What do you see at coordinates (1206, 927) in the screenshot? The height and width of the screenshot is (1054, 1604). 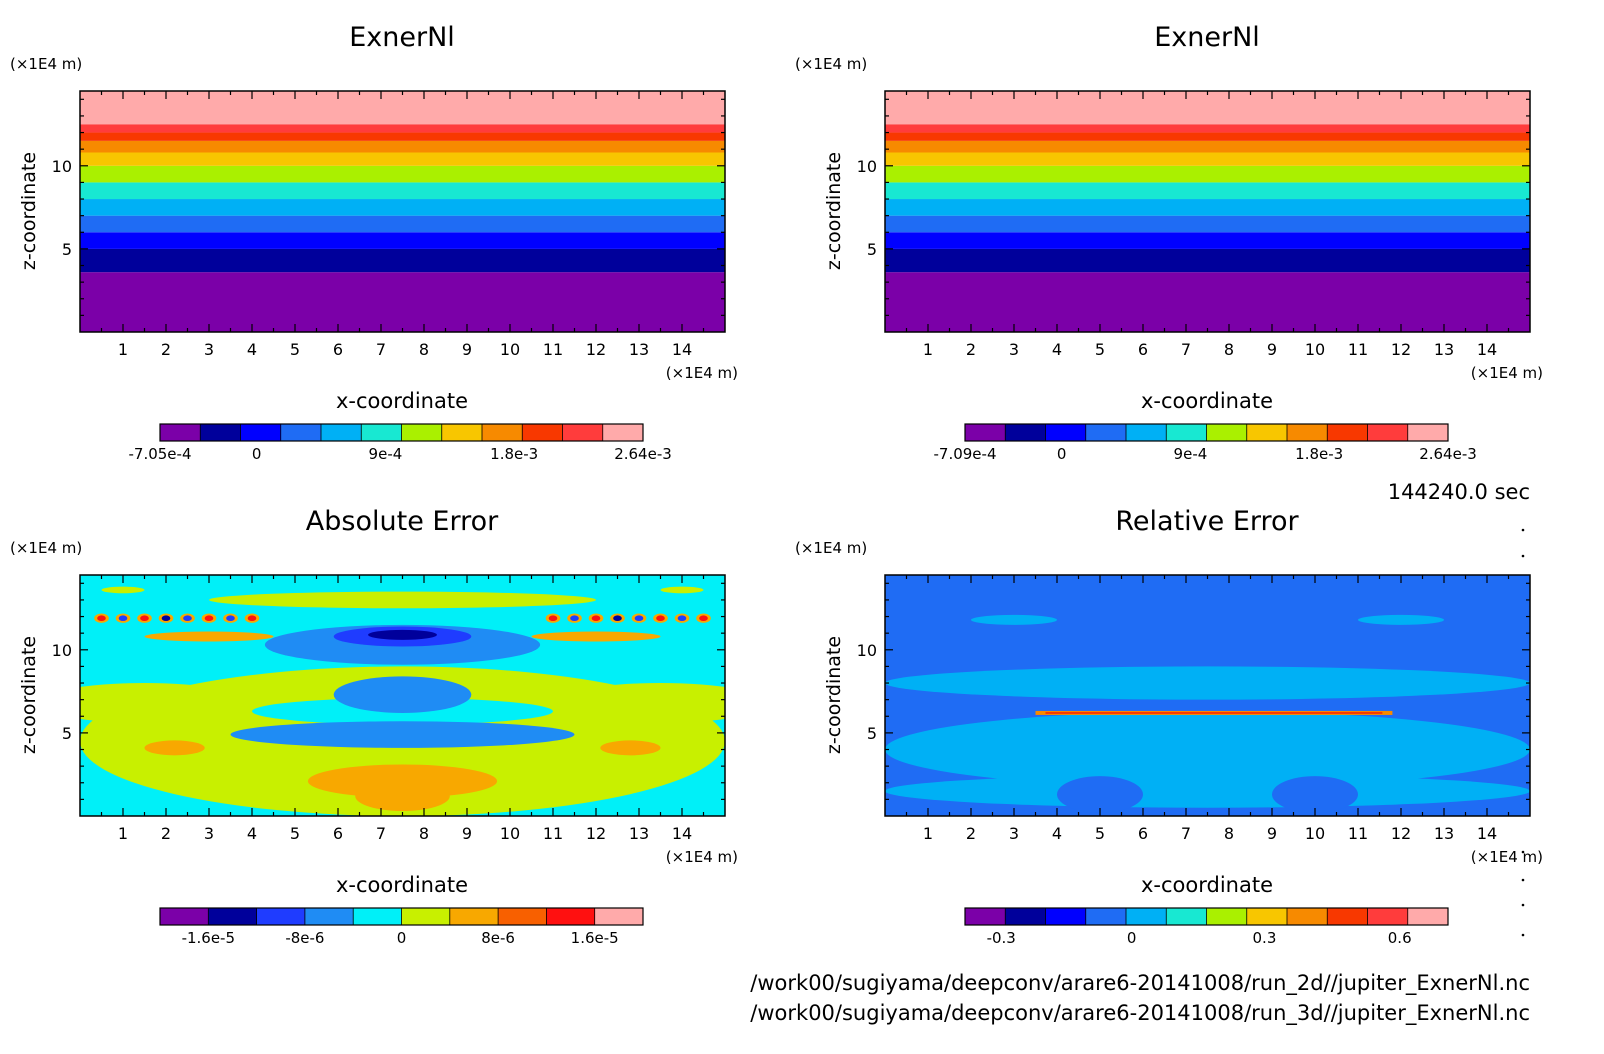 I see `colorbar: -0.3 0 0.3 0.6` at bounding box center [1206, 927].